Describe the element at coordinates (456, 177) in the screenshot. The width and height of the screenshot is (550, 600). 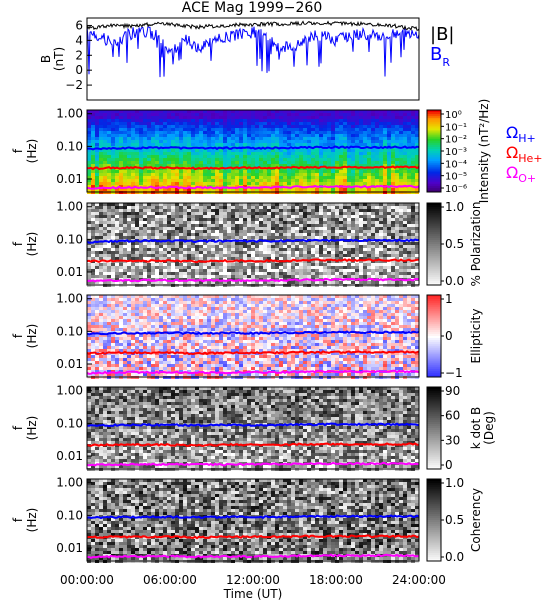
I see `colorbar-tick-label: 10⁻⁵` at that location.